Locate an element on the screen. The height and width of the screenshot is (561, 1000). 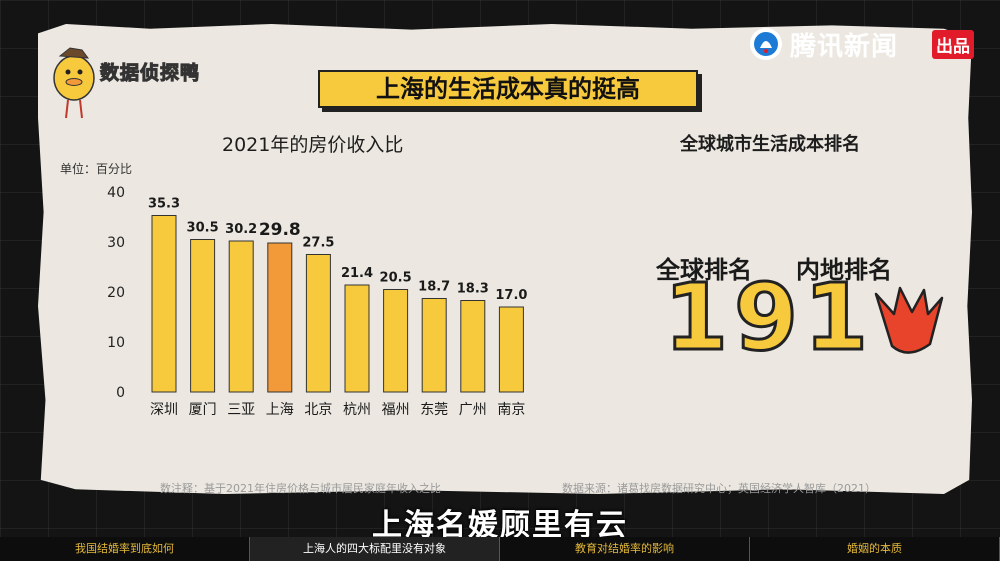
x-tick-label: 三亚 is located at coordinates (241, 410).